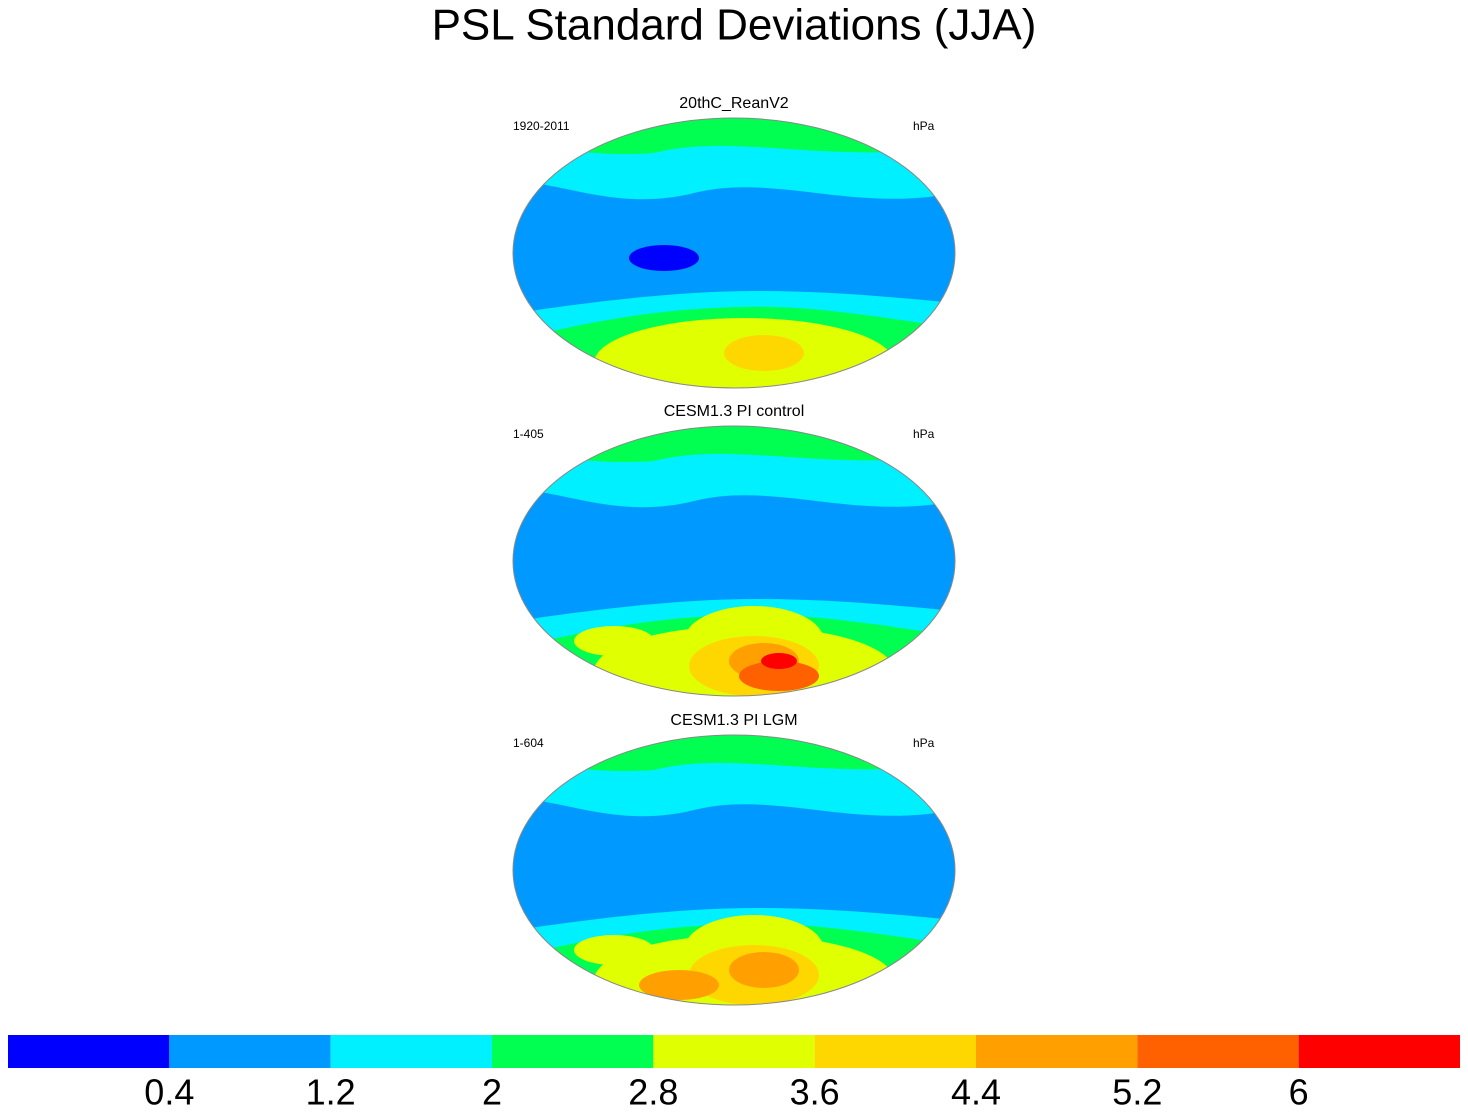 The height and width of the screenshot is (1116, 1468). I want to click on panel-period: 1920-2011, so click(541, 126).